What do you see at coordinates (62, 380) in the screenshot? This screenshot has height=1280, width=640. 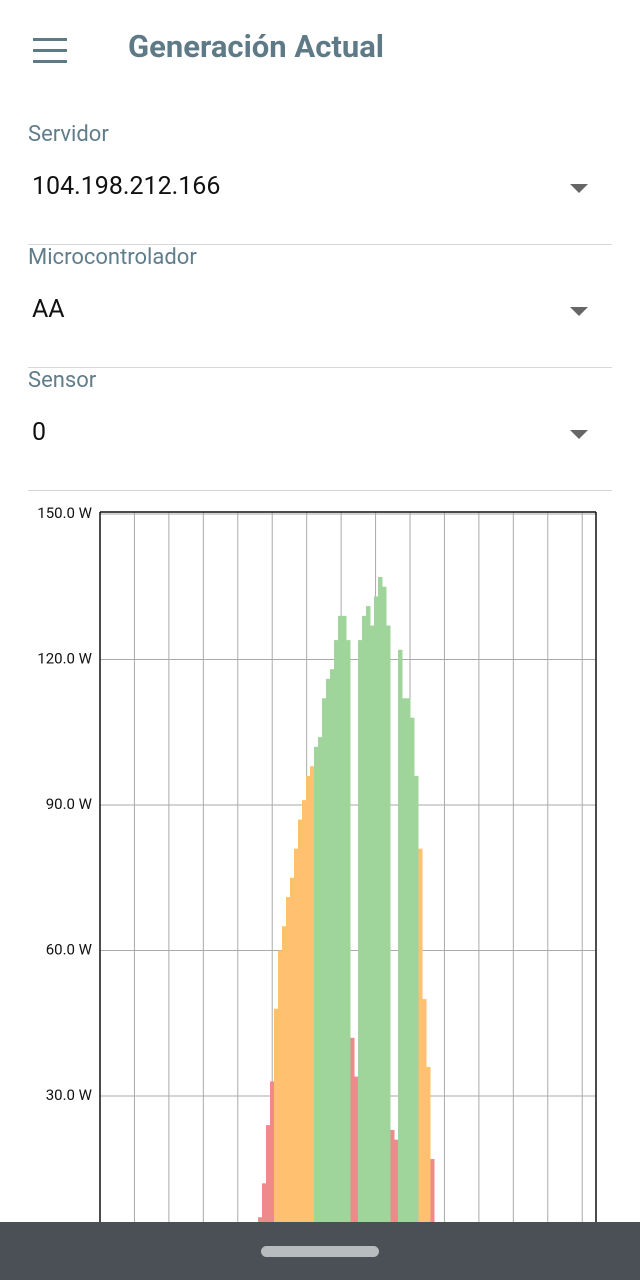 I see `field-label: Sensor` at bounding box center [62, 380].